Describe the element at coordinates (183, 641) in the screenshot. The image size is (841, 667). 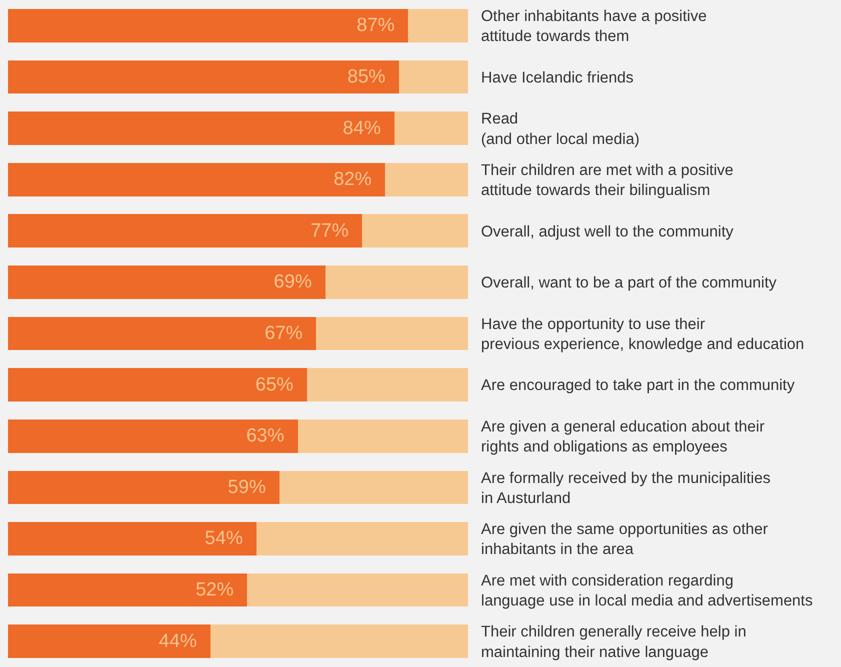
I see `data-label: 44%` at that location.